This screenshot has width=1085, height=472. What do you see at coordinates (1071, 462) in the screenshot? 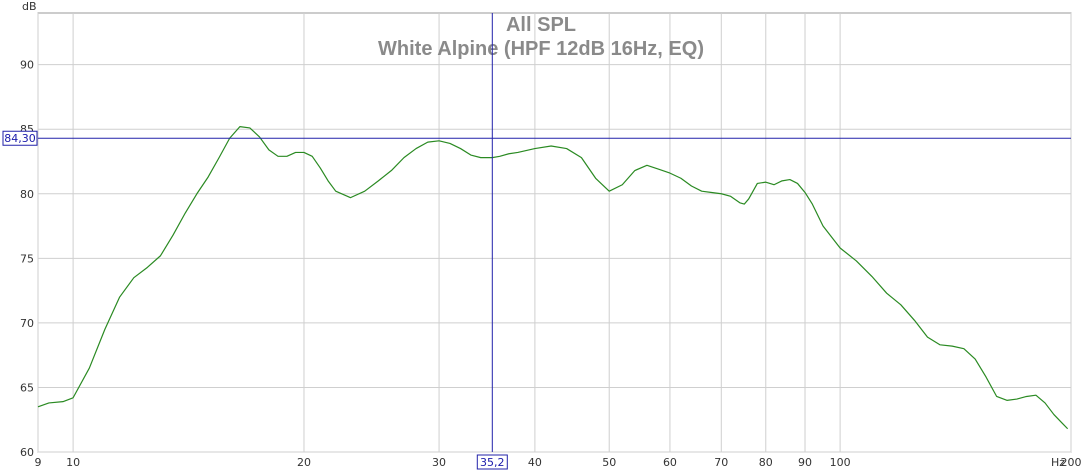
I see `x-tick-label: 200` at bounding box center [1071, 462].